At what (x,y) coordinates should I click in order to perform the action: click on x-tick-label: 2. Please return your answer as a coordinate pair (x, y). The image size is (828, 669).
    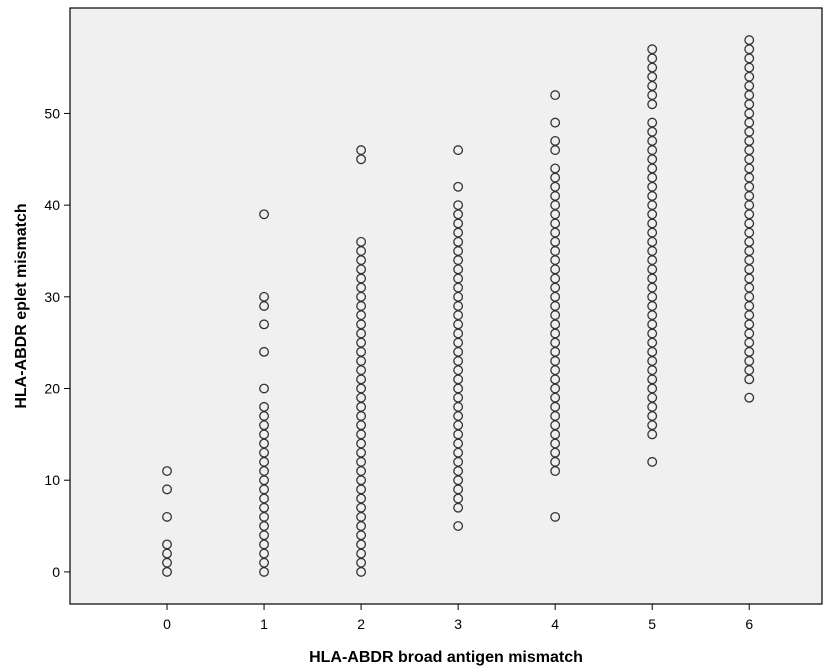
    Looking at the image, I should click on (361, 624).